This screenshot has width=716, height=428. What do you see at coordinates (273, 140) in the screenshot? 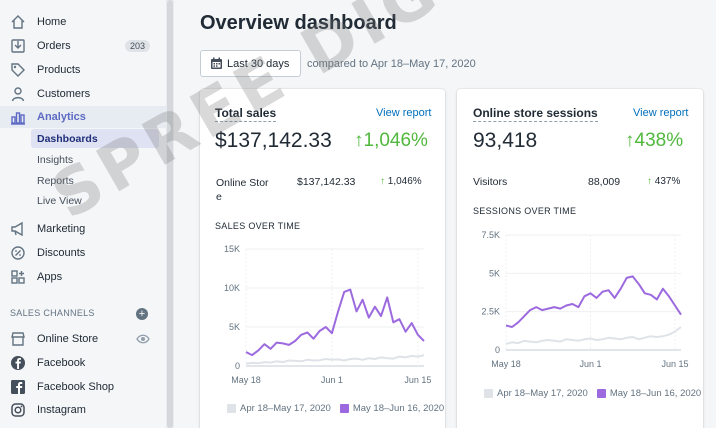
I see `total-sales-value: $137,142.33` at bounding box center [273, 140].